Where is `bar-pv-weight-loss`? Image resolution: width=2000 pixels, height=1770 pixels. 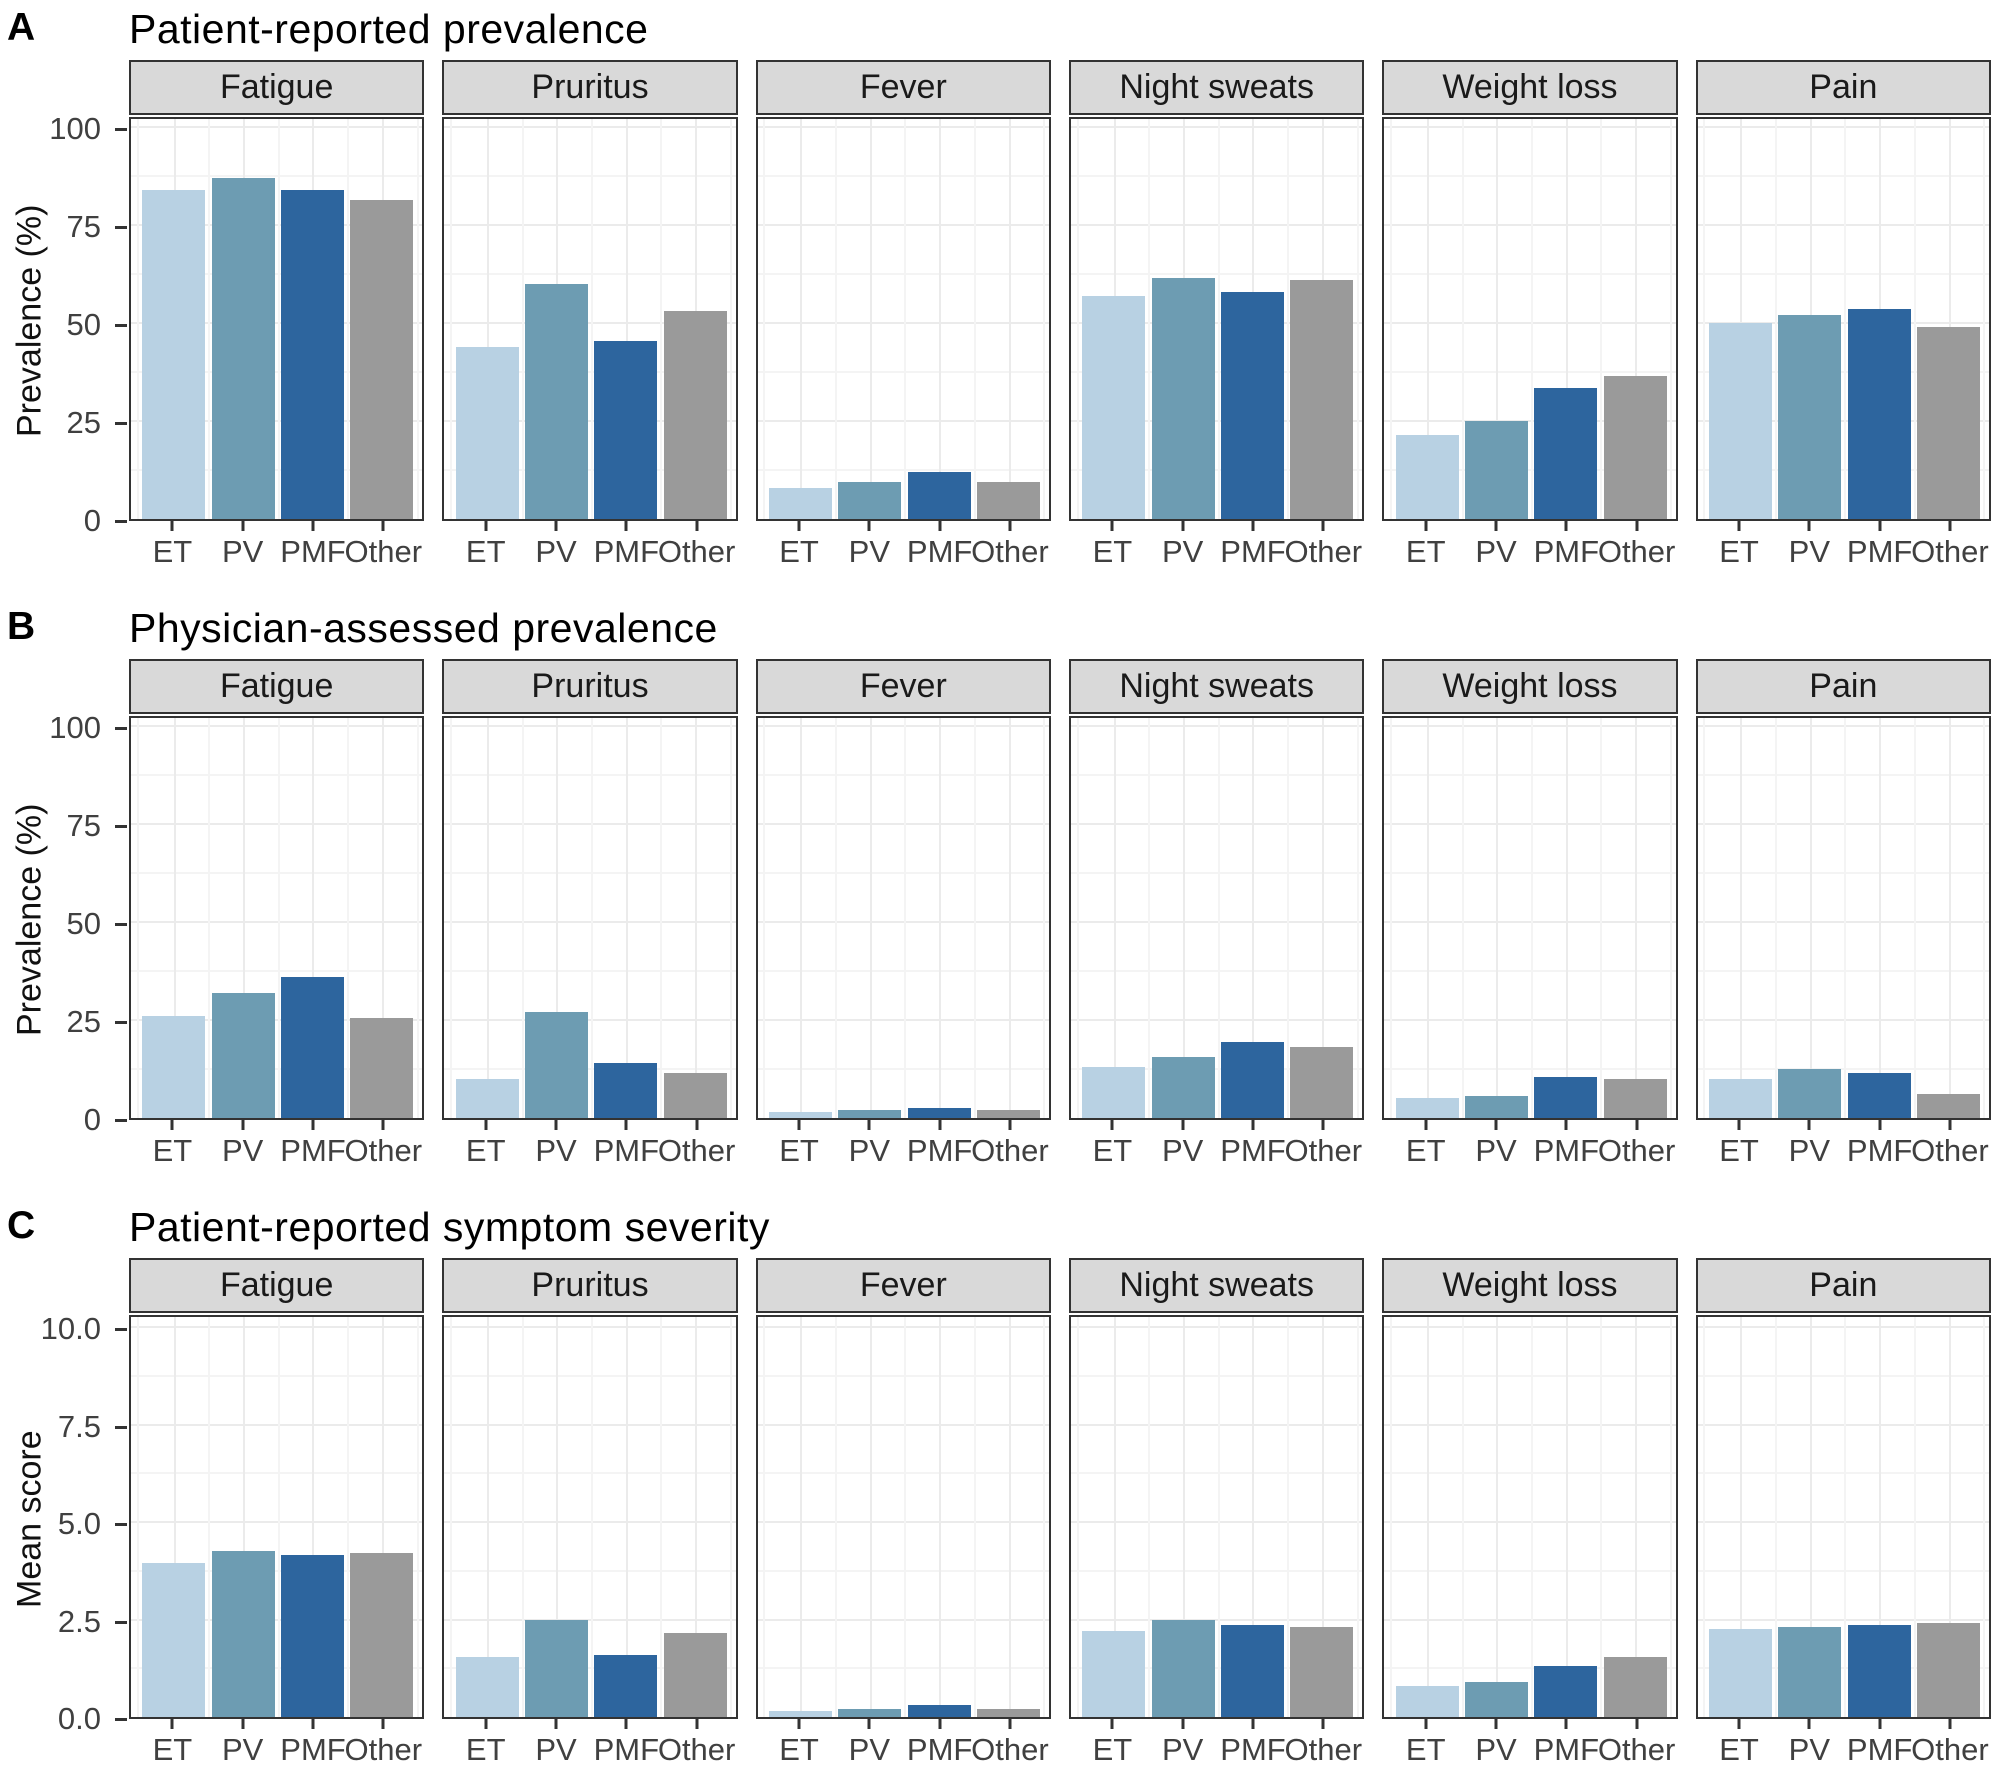
bar-pv-weight-loss is located at coordinates (1496, 1699).